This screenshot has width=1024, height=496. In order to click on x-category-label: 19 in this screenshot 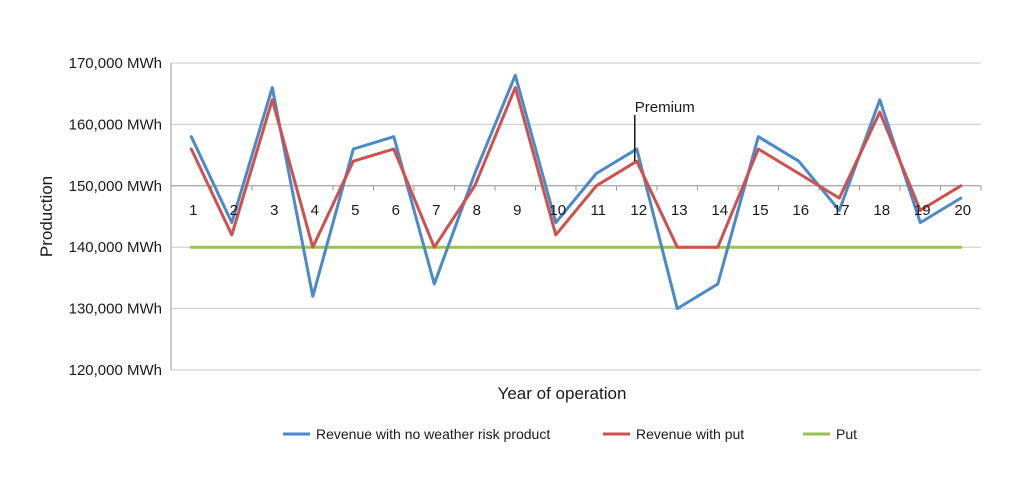, I will do `click(922, 210)`.